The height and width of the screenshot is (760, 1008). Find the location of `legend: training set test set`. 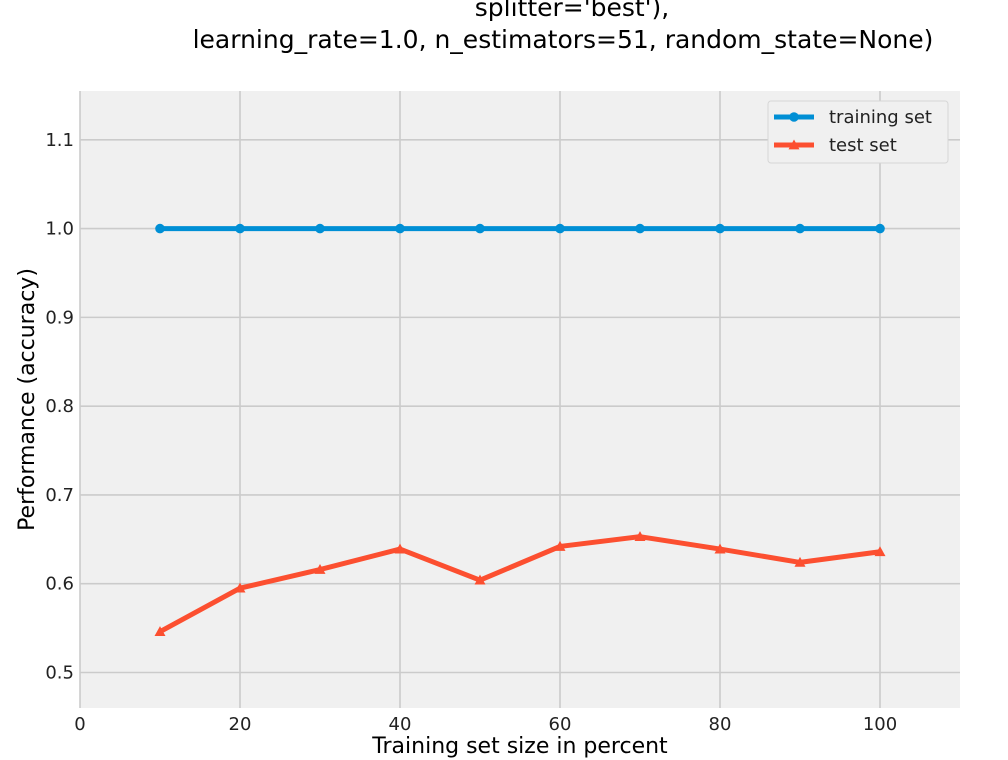

legend: training set test set is located at coordinates (858, 132).